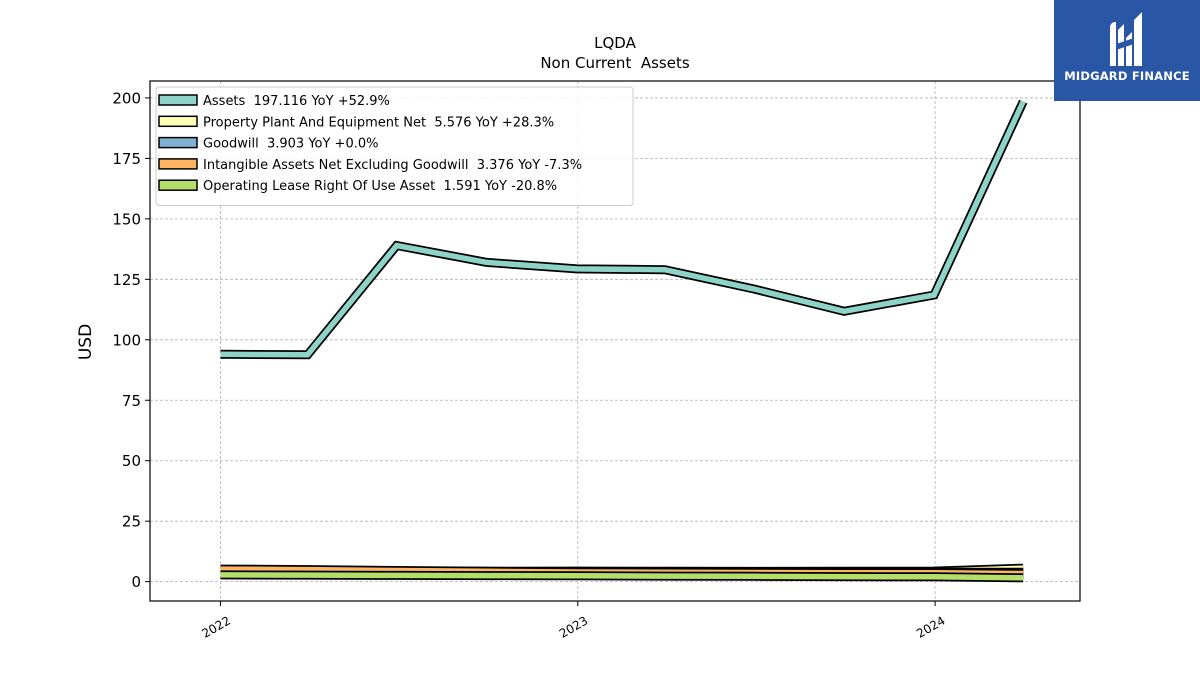 The width and height of the screenshot is (1200, 675). I want to click on midgard-logo-icon, so click(1126, 39).